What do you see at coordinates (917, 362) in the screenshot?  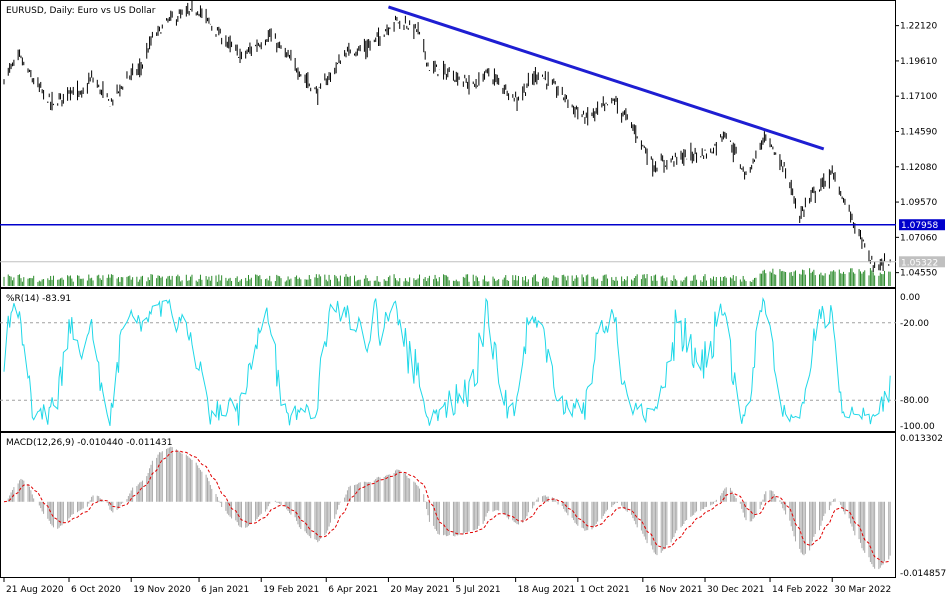 I see `williams-r-axis: 0.00 -20.00 -80.00 -100.00` at bounding box center [917, 362].